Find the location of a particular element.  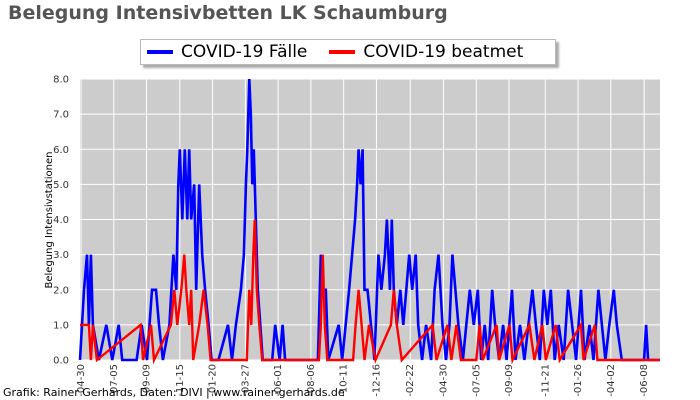

legend-label-faelle: COVID-19 Fälle is located at coordinates (244, 52).